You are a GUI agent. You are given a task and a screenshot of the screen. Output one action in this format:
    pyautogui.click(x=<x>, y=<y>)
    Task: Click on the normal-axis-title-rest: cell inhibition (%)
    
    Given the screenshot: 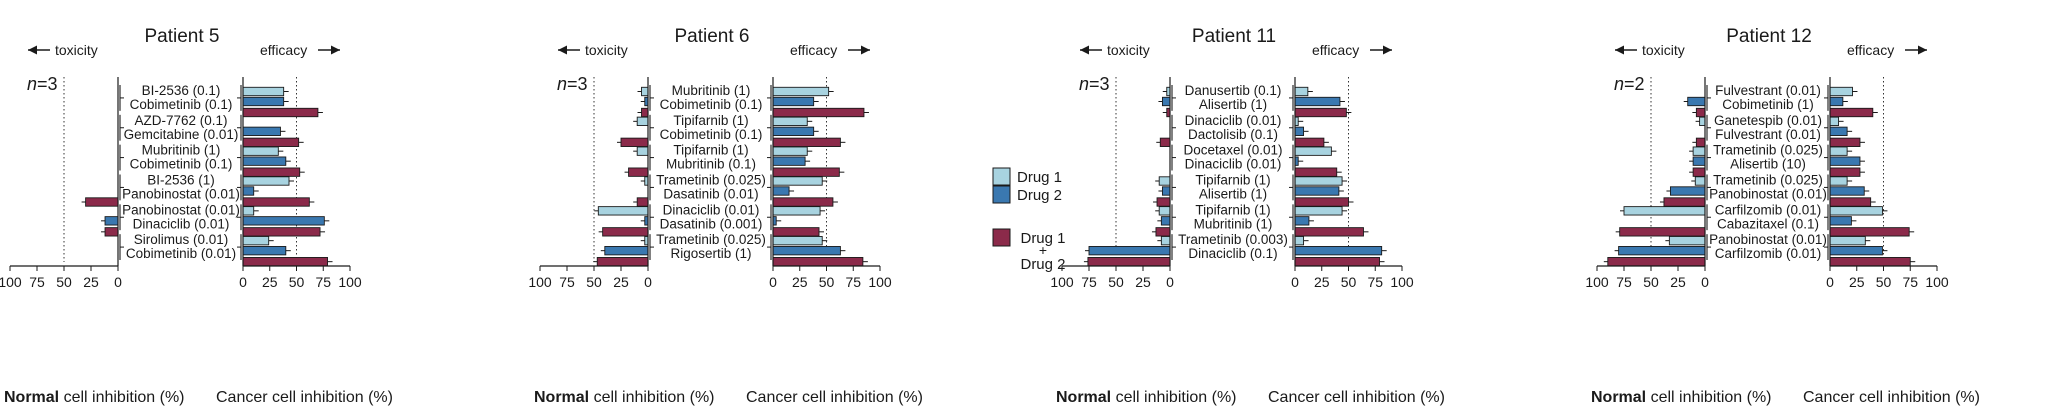 What is the action you would take?
    pyautogui.click(x=1708, y=397)
    